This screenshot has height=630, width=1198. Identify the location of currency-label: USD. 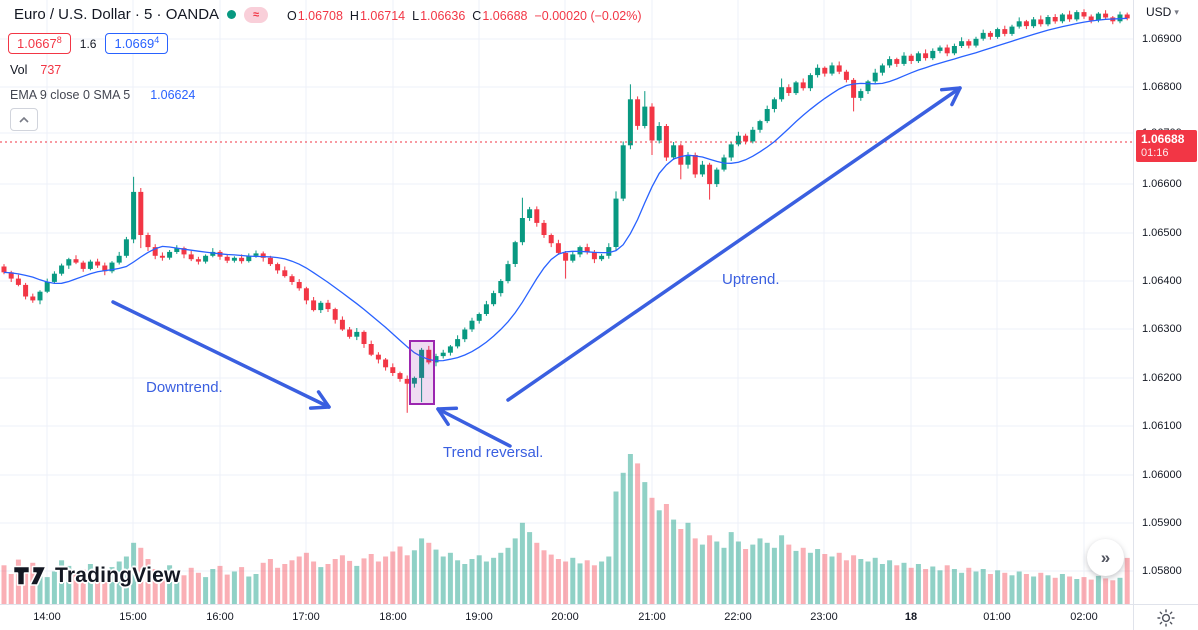
(1159, 12).